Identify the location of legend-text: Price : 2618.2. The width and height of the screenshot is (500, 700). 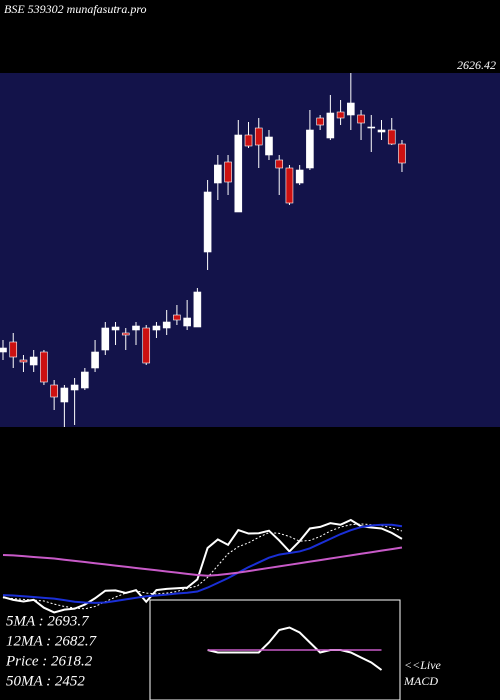
(49, 661).